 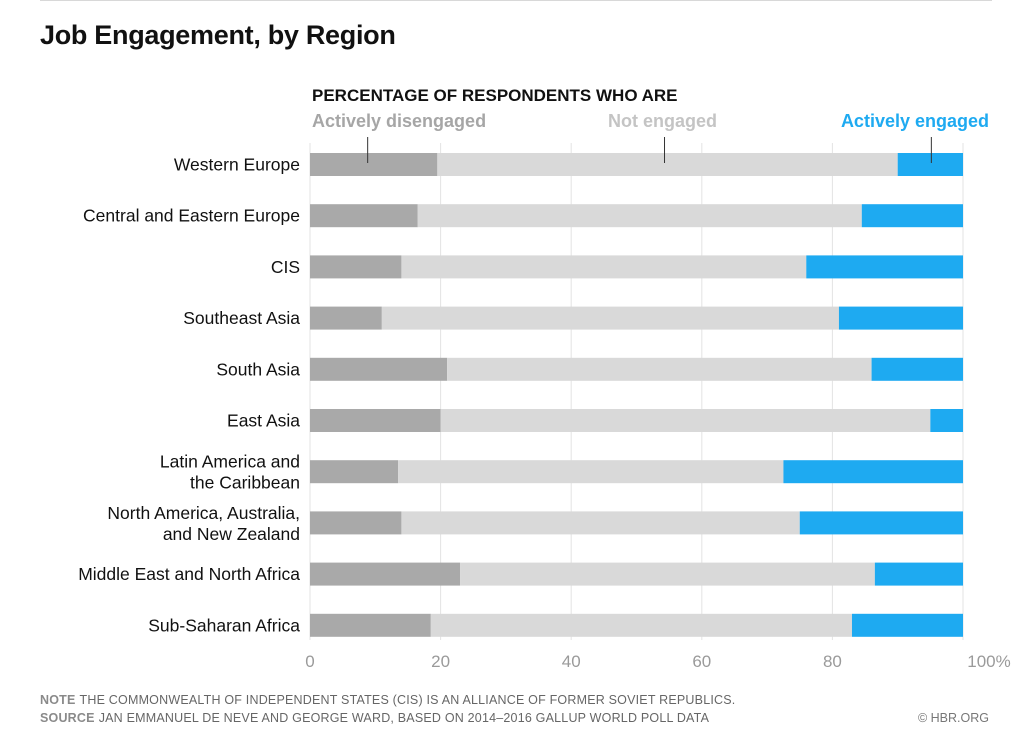 I want to click on x-tick-label: 0, so click(x=309, y=661).